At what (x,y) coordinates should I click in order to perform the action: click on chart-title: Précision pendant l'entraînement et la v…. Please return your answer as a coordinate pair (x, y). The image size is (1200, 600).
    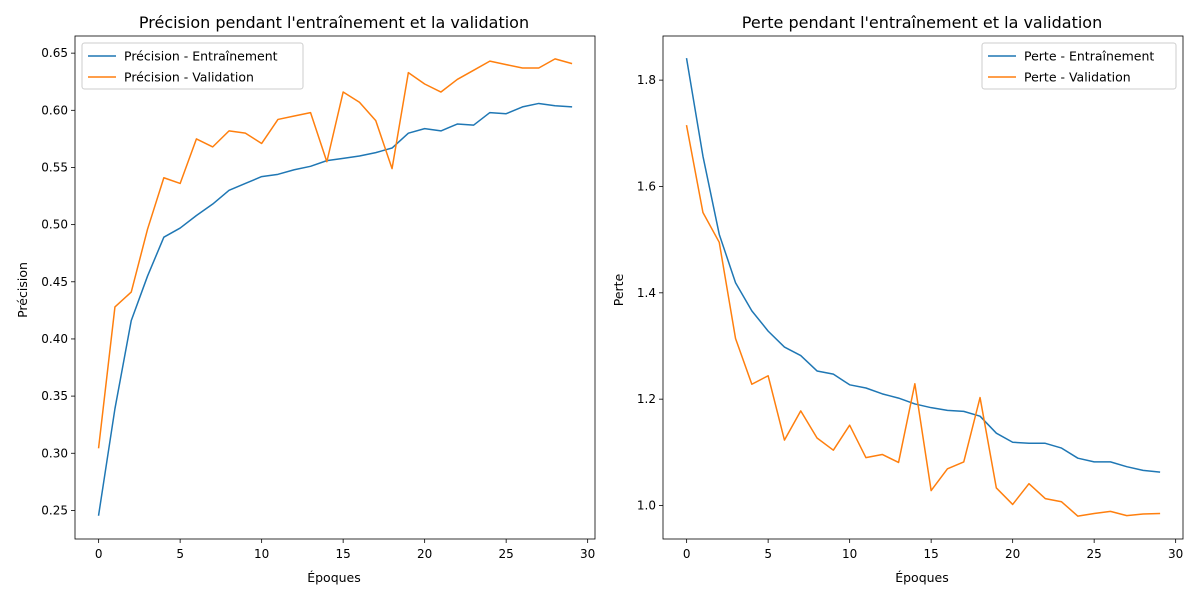
    Looking at the image, I should click on (334, 22).